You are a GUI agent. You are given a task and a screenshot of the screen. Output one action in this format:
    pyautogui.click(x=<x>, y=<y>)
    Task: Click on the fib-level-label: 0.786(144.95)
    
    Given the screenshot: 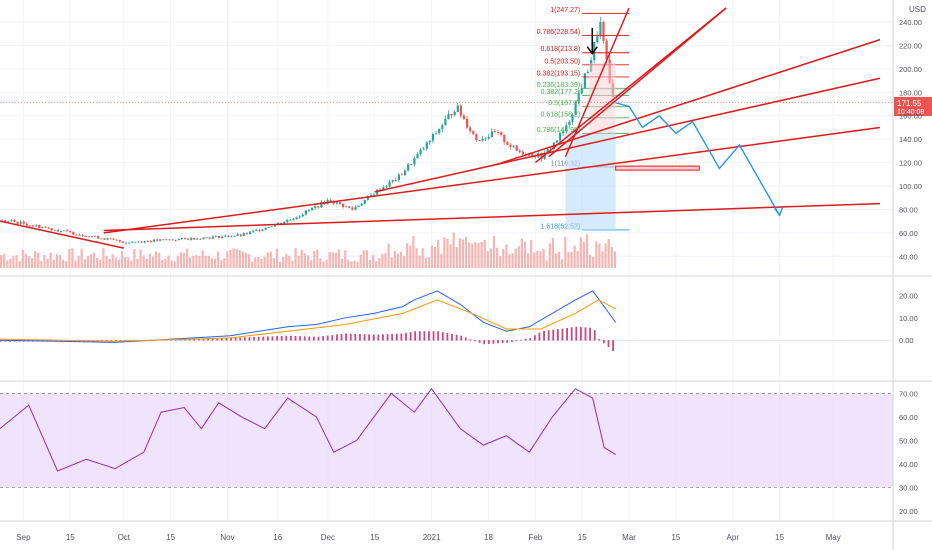 What is the action you would take?
    pyautogui.click(x=559, y=130)
    